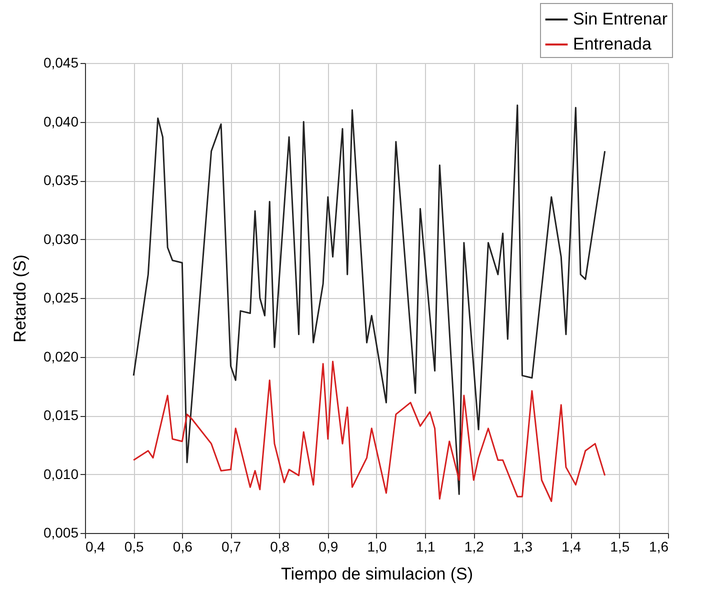 The width and height of the screenshot is (716, 603). Describe the element at coordinates (61, 415) in the screenshot. I see `y-tick-label: 0,015` at that location.